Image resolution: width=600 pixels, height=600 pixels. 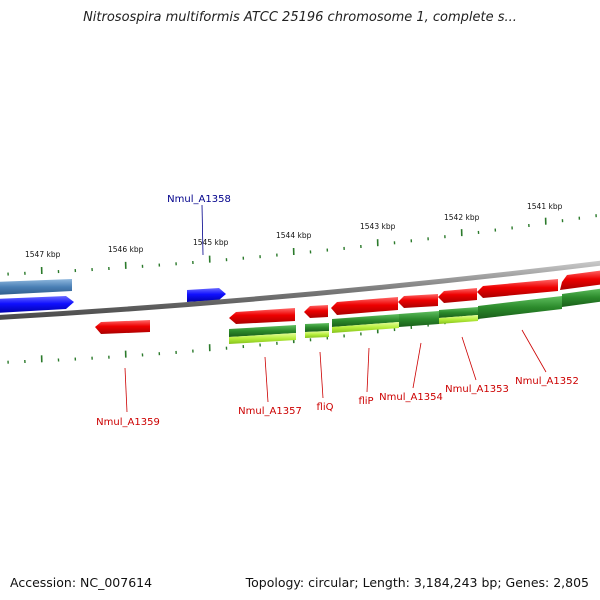 What do you see at coordinates (202, 230) in the screenshot?
I see `leader-nmul-a1358` at bounding box center [202, 230].